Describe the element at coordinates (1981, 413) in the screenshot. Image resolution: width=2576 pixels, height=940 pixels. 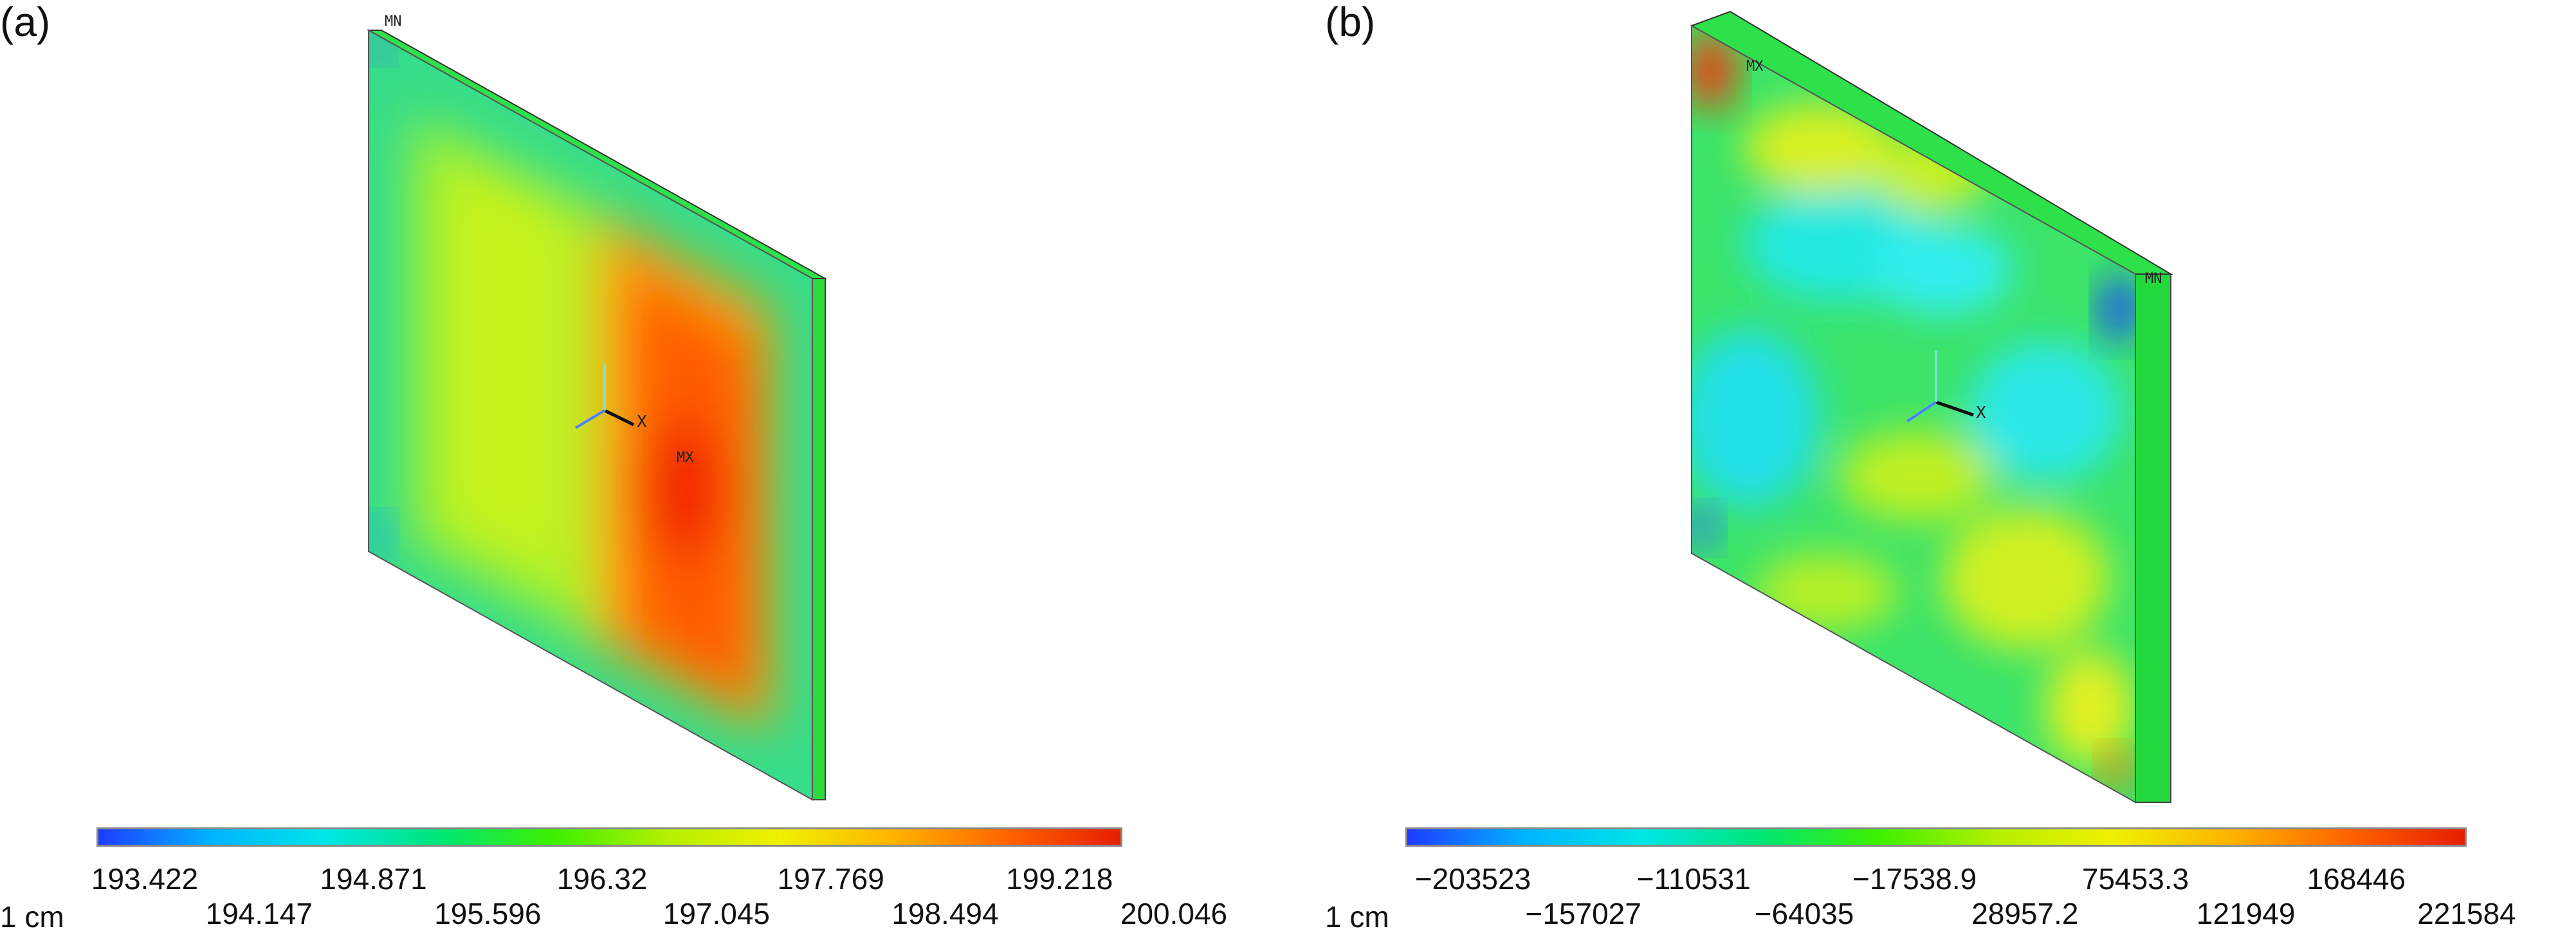
I see `panel-b-axis-x-label: X` at that location.